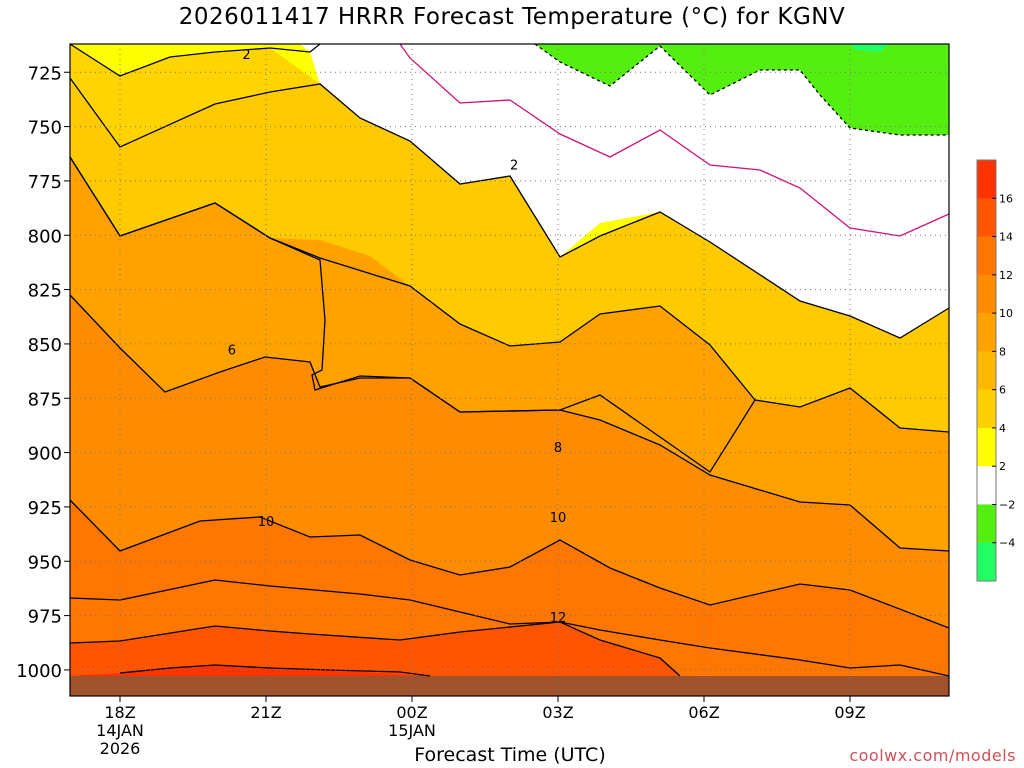  I want to click on x-tick-year: 2026, so click(120, 748).